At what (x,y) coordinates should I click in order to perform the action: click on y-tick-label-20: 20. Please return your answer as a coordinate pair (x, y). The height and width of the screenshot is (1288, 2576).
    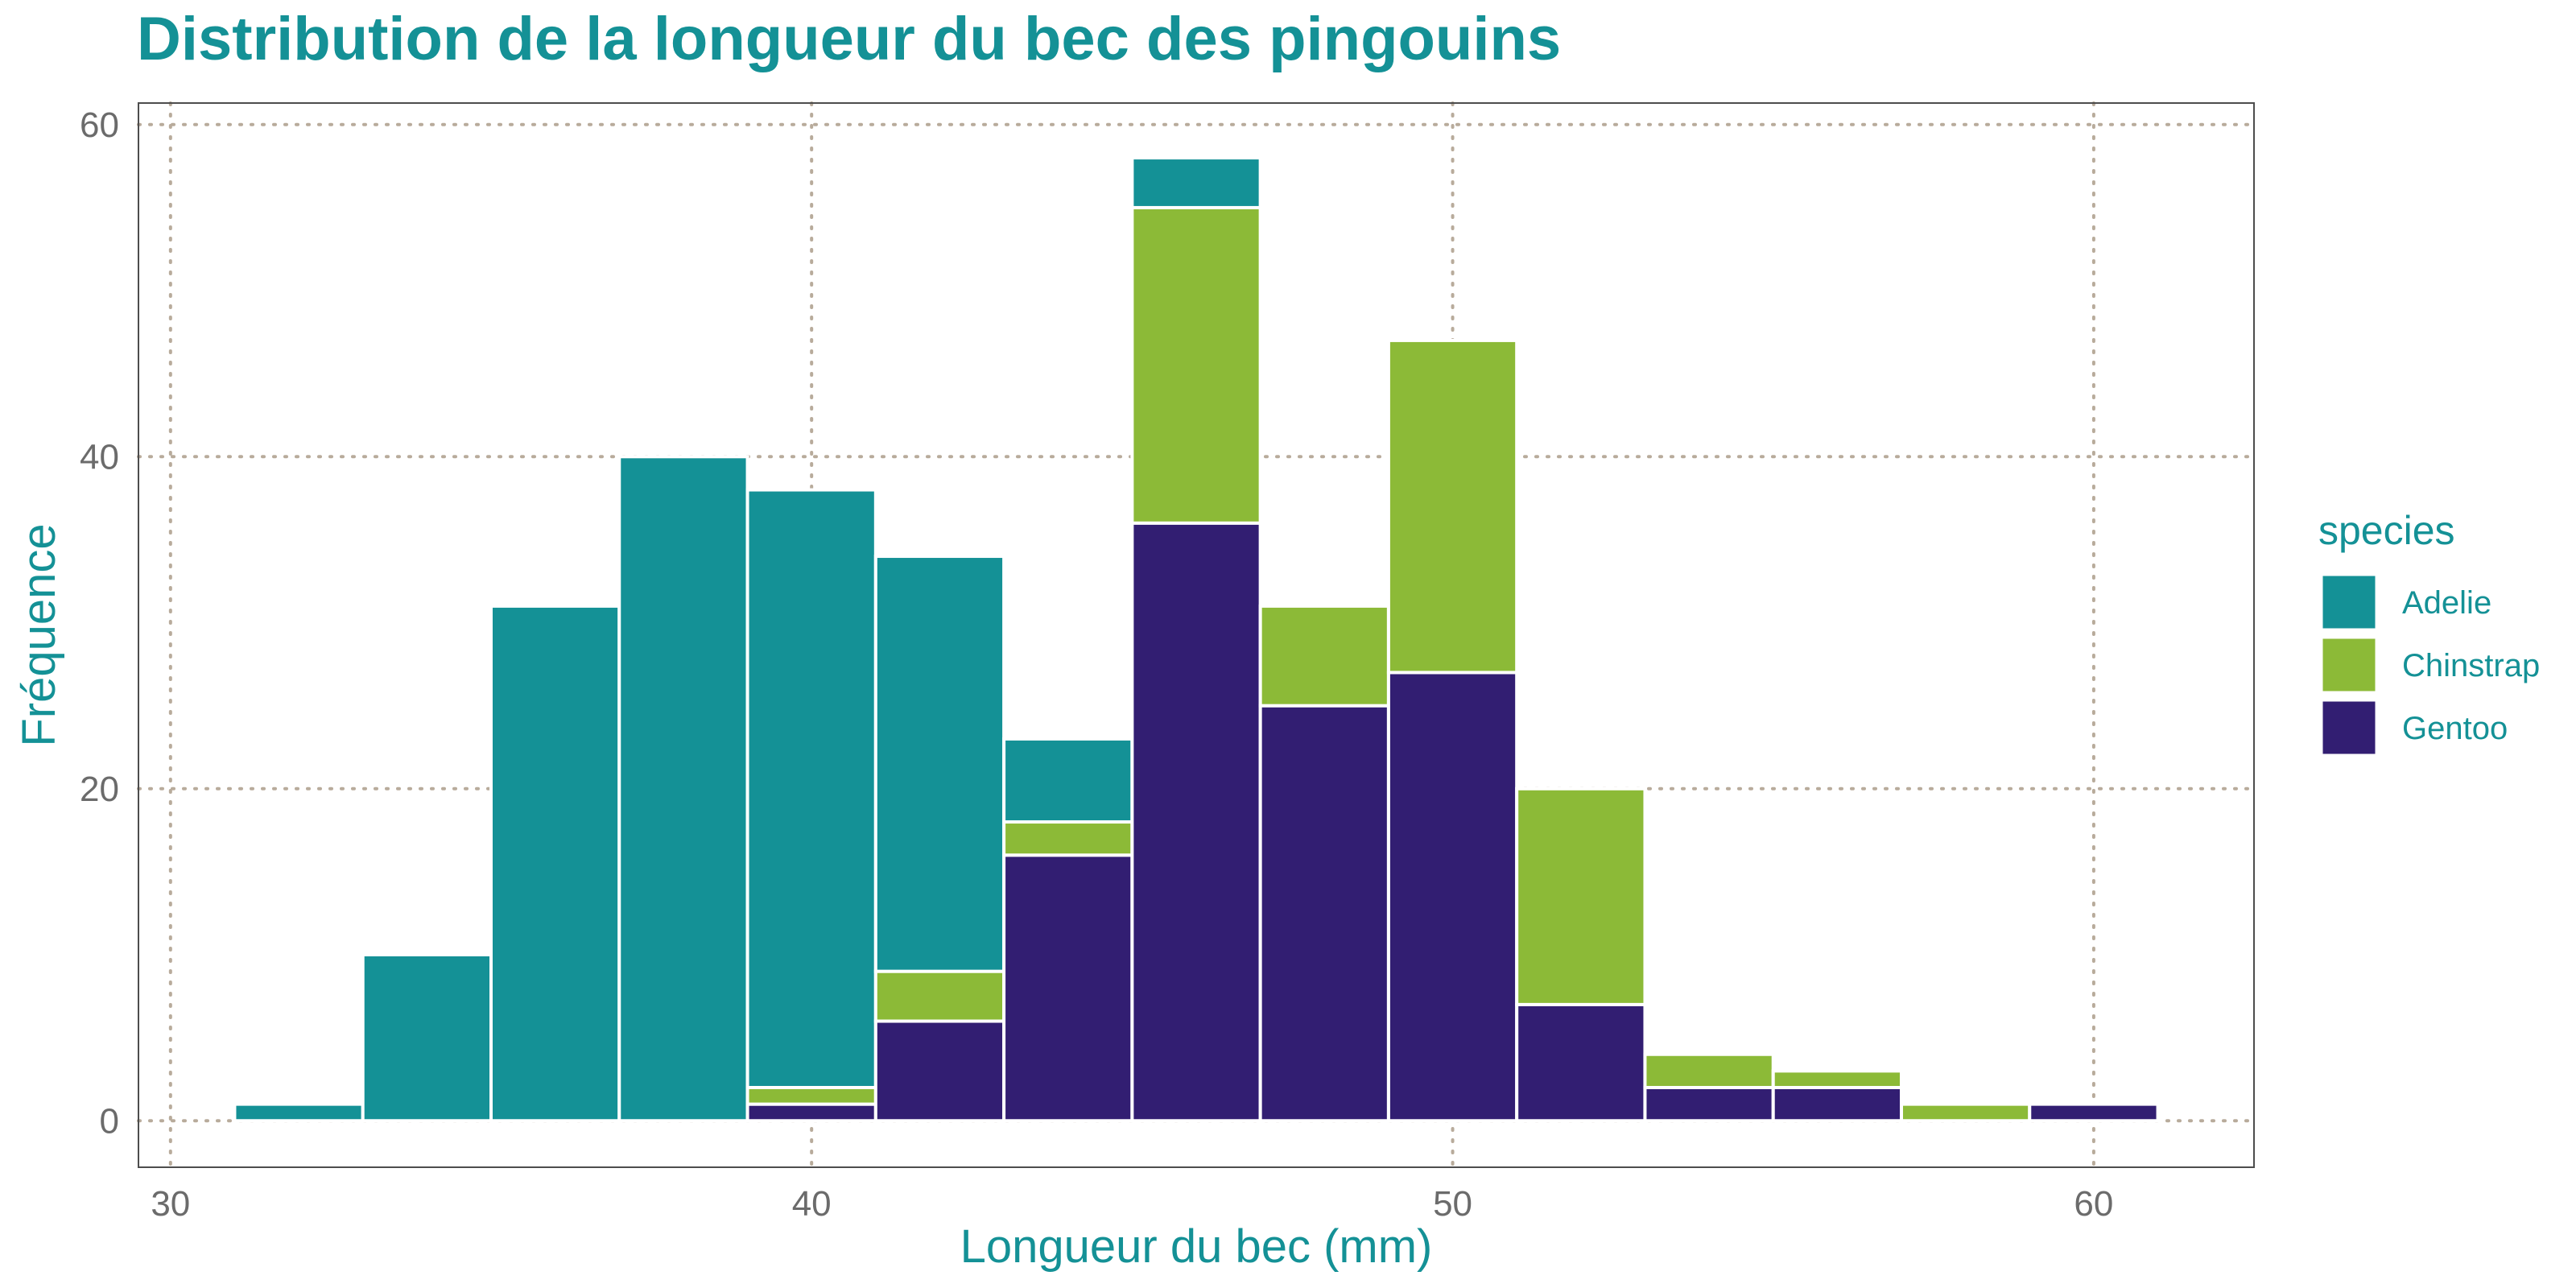
    Looking at the image, I should click on (99, 789).